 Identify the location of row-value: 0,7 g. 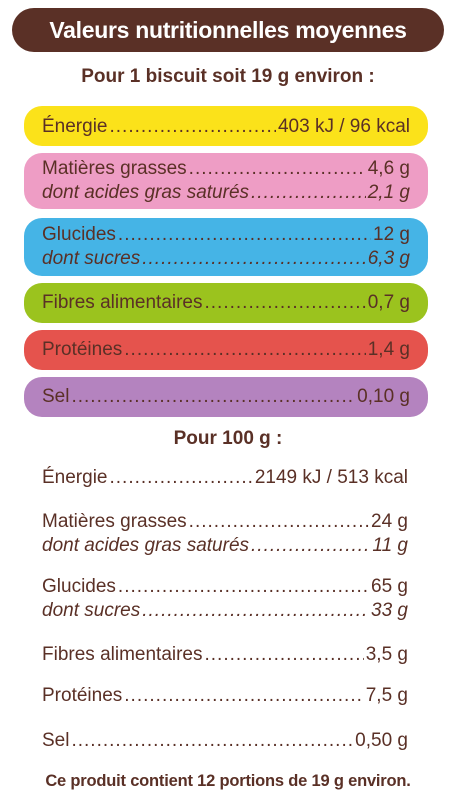
(388, 302).